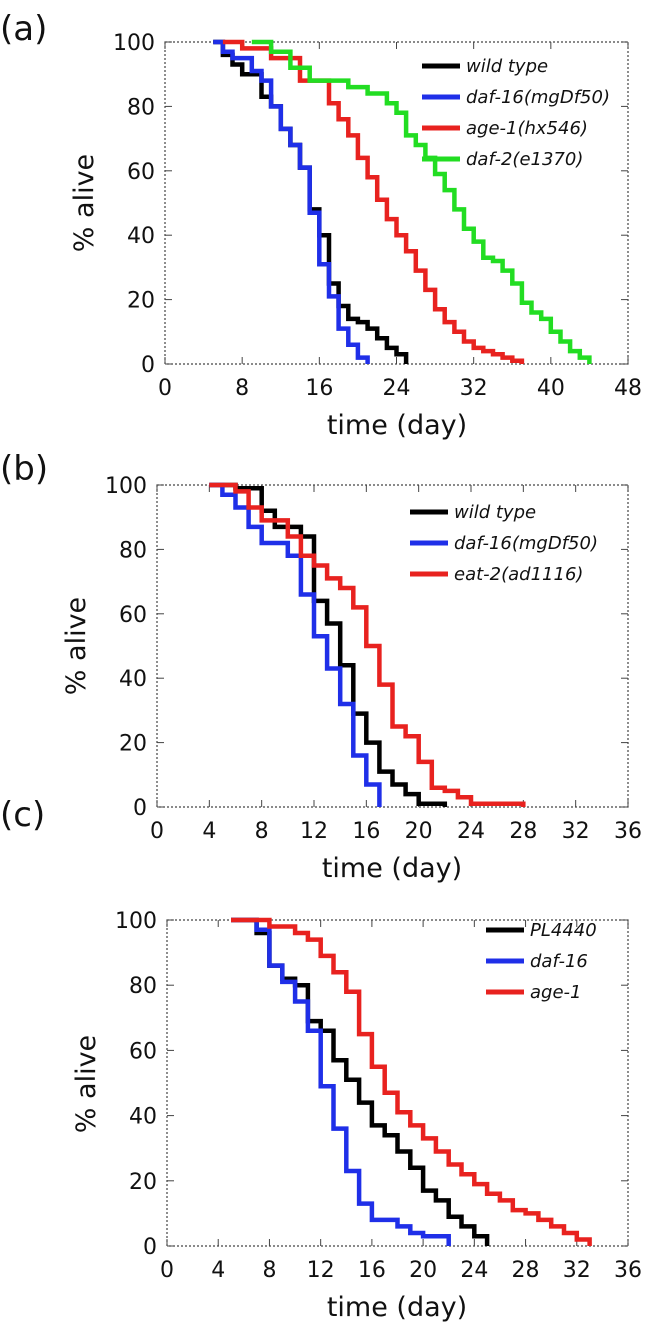  Describe the element at coordinates (518, 574) in the screenshot. I see `legend-label: eat-2(ad1116)` at that location.